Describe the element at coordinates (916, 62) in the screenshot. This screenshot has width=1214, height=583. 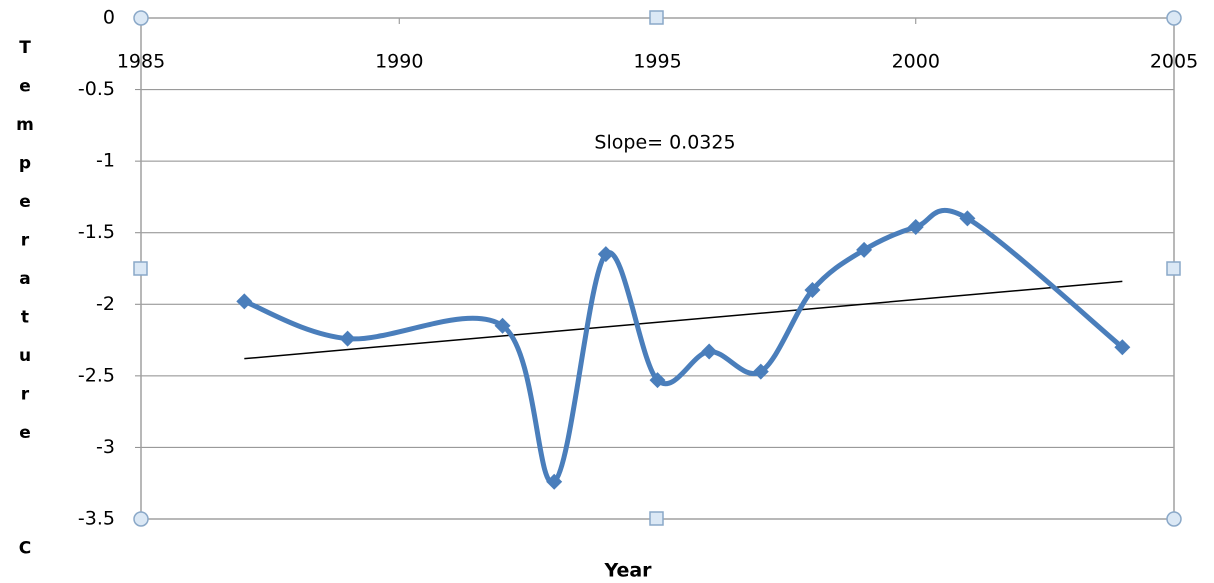
I see `x-tick-label: 2000` at that location.